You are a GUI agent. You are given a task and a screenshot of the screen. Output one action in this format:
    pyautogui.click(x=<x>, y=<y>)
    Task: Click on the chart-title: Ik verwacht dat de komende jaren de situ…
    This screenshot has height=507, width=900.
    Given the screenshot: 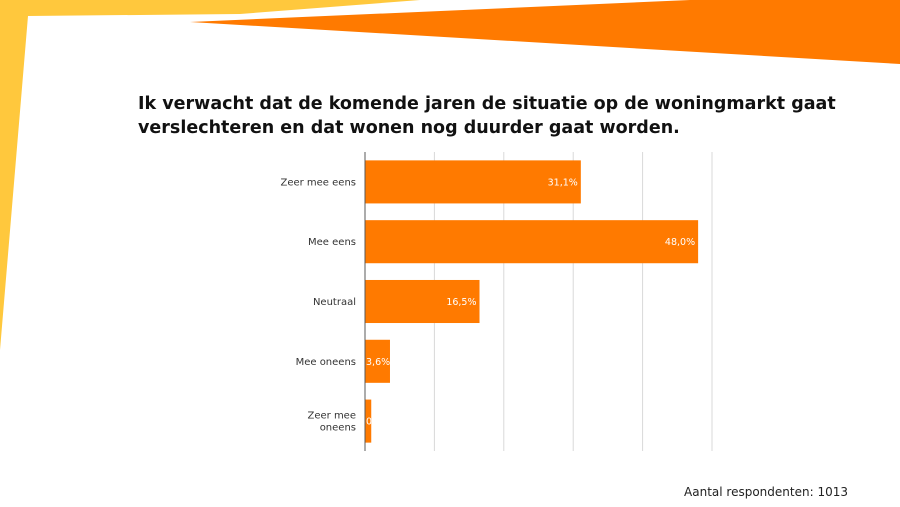 What is the action you would take?
    pyautogui.click(x=487, y=116)
    